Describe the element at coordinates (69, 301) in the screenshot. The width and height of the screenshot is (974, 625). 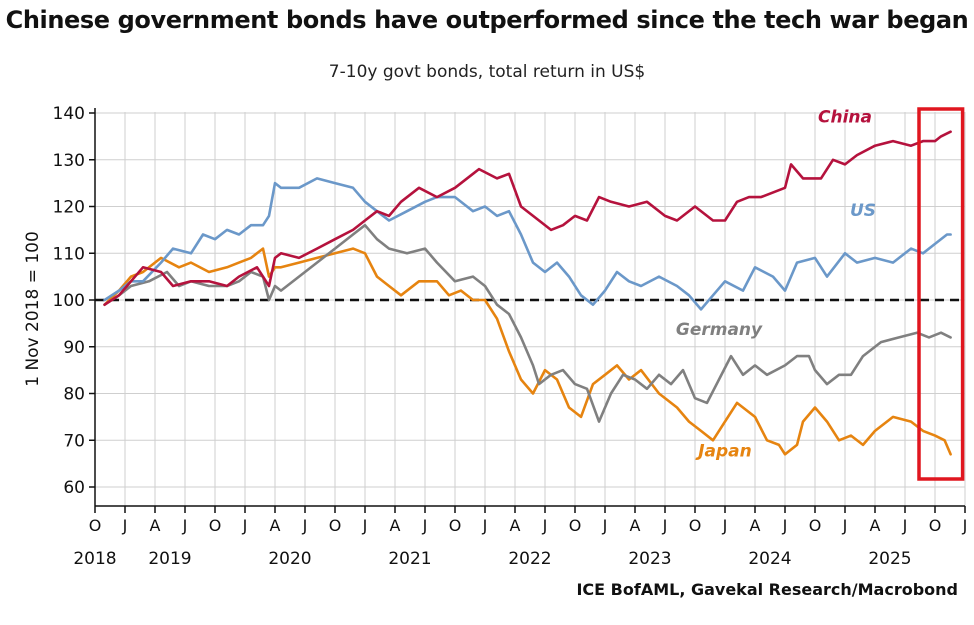
I see `y-tick-label: 100` at that location.